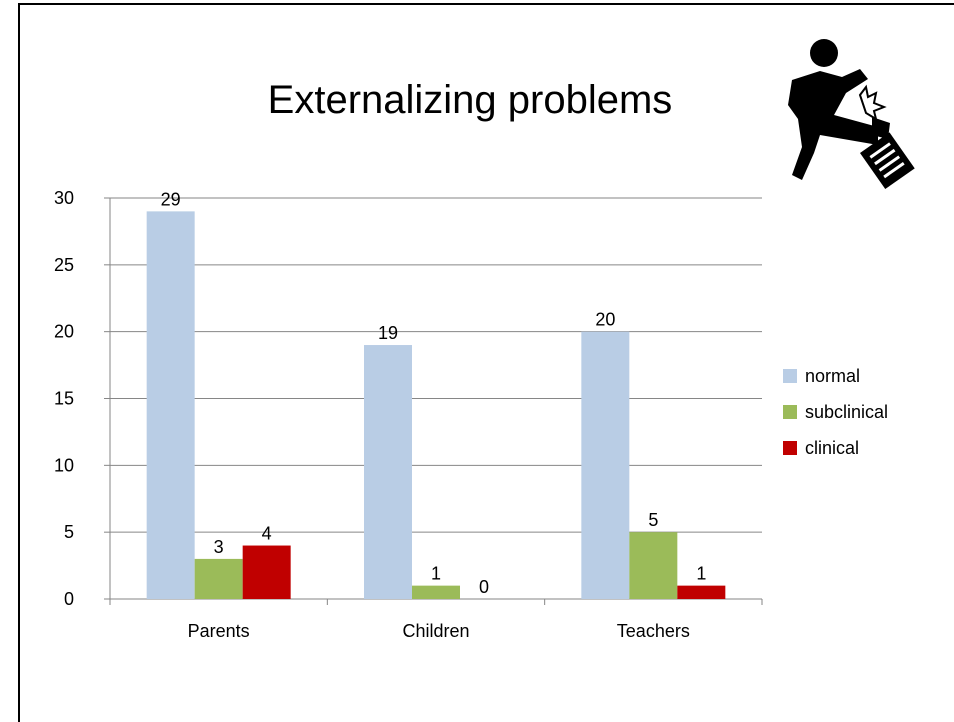 This screenshot has width=954, height=722. What do you see at coordinates (790, 376) in the screenshot?
I see `legend-swatch-normal` at bounding box center [790, 376].